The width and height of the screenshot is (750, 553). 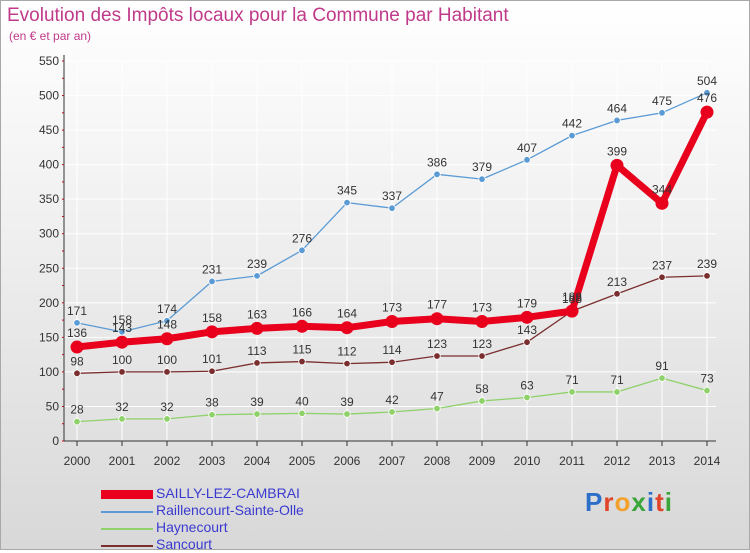 I want to click on legend-label: Sancourt, so click(x=184, y=544).